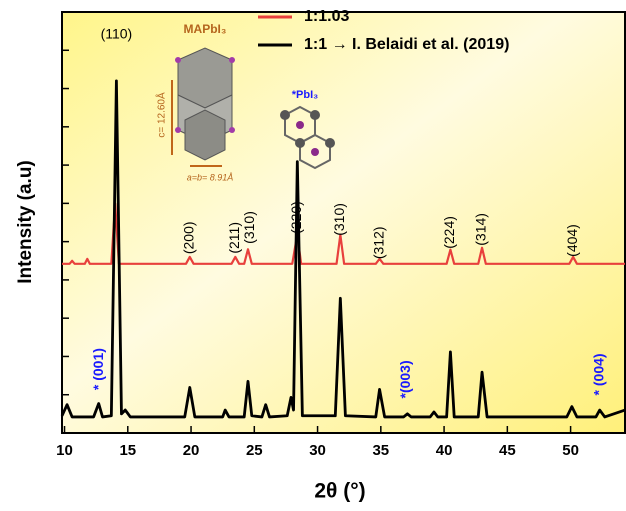 This screenshot has width=626, height=511. I want to click on peak-label: (220), so click(296, 217).